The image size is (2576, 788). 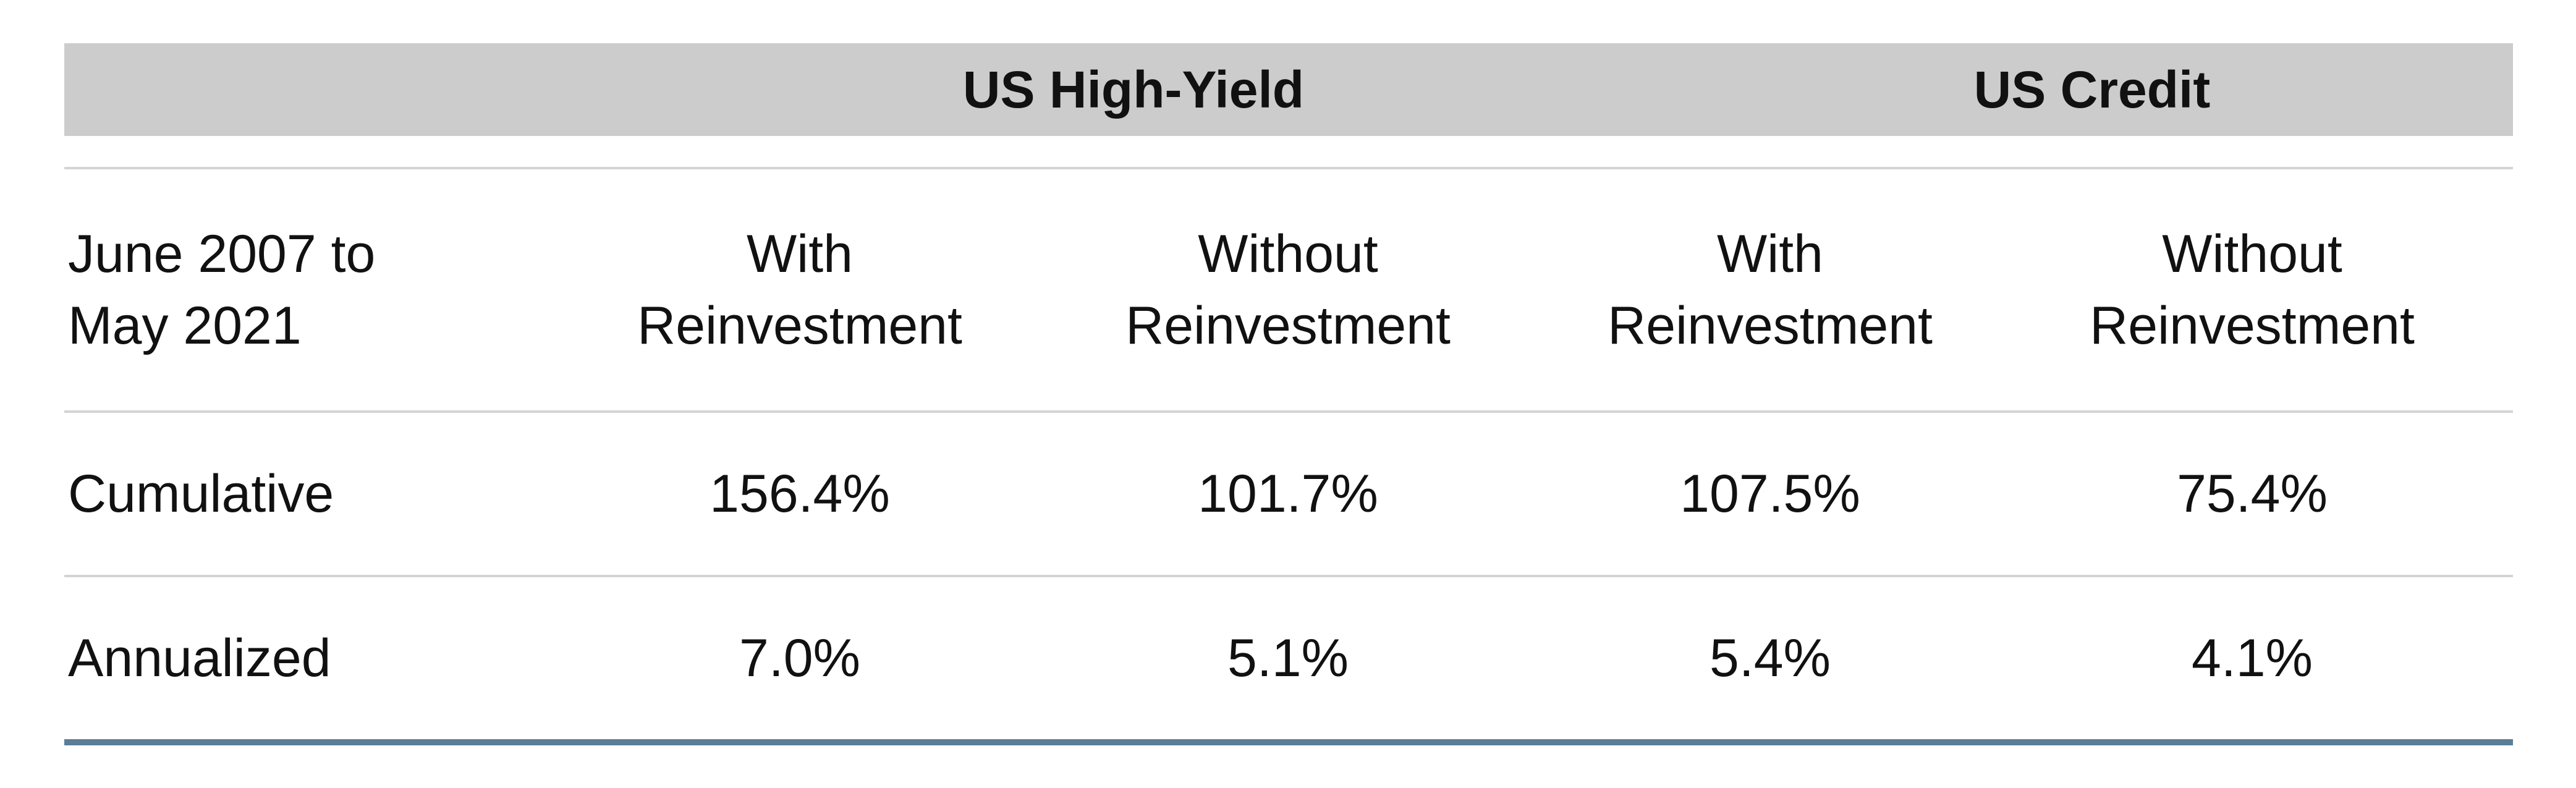 I want to click on header-divider, so click(x=1288, y=168).